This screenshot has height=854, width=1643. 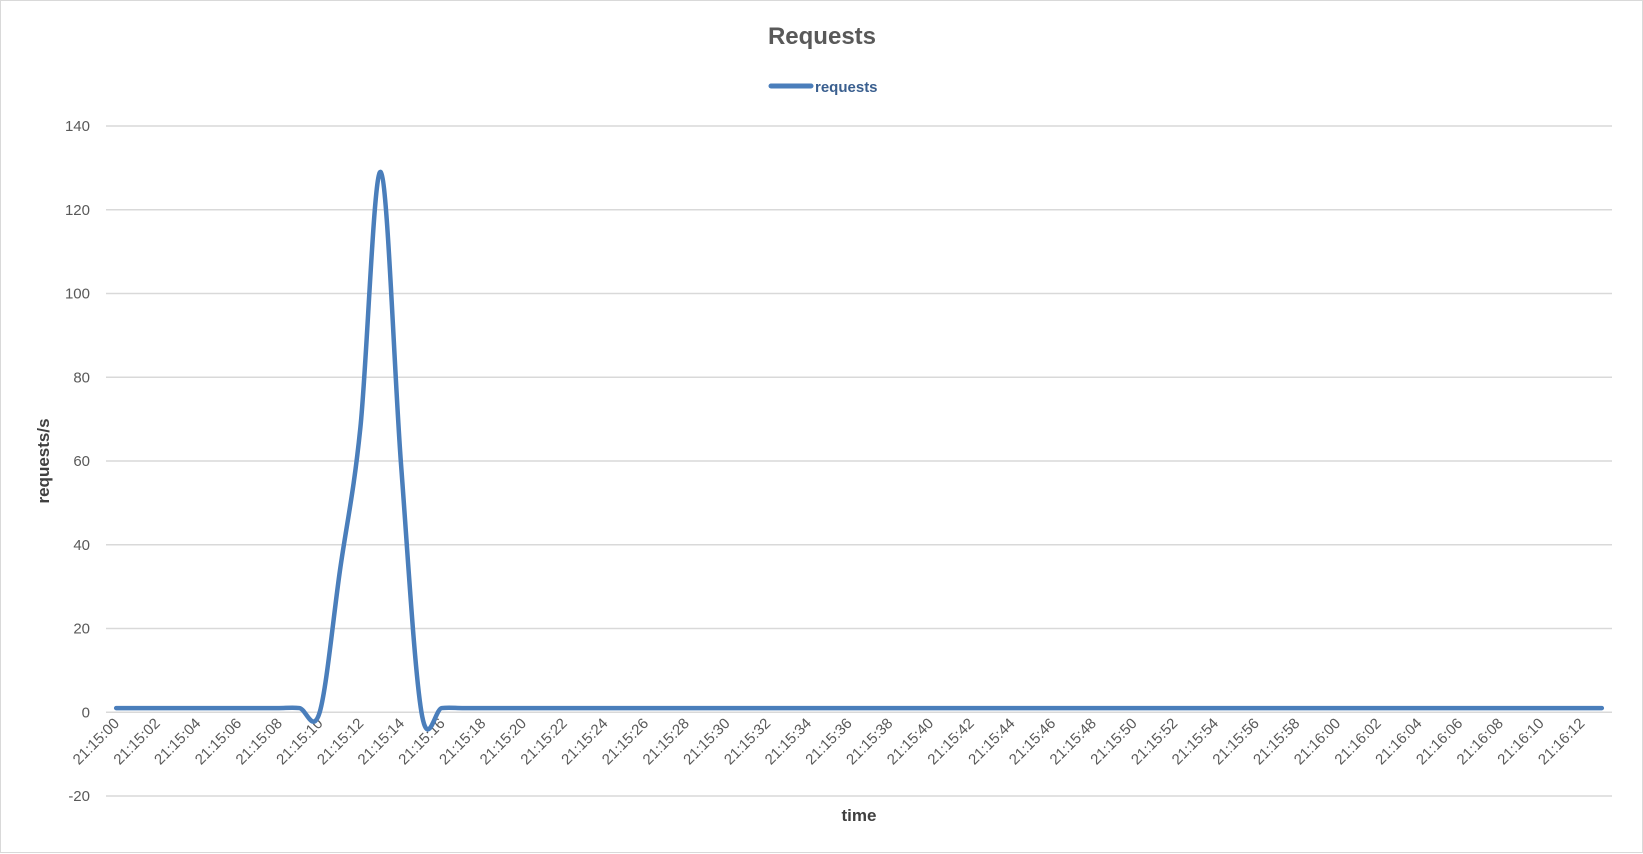 What do you see at coordinates (859, 815) in the screenshot?
I see `x-axis-title: time` at bounding box center [859, 815].